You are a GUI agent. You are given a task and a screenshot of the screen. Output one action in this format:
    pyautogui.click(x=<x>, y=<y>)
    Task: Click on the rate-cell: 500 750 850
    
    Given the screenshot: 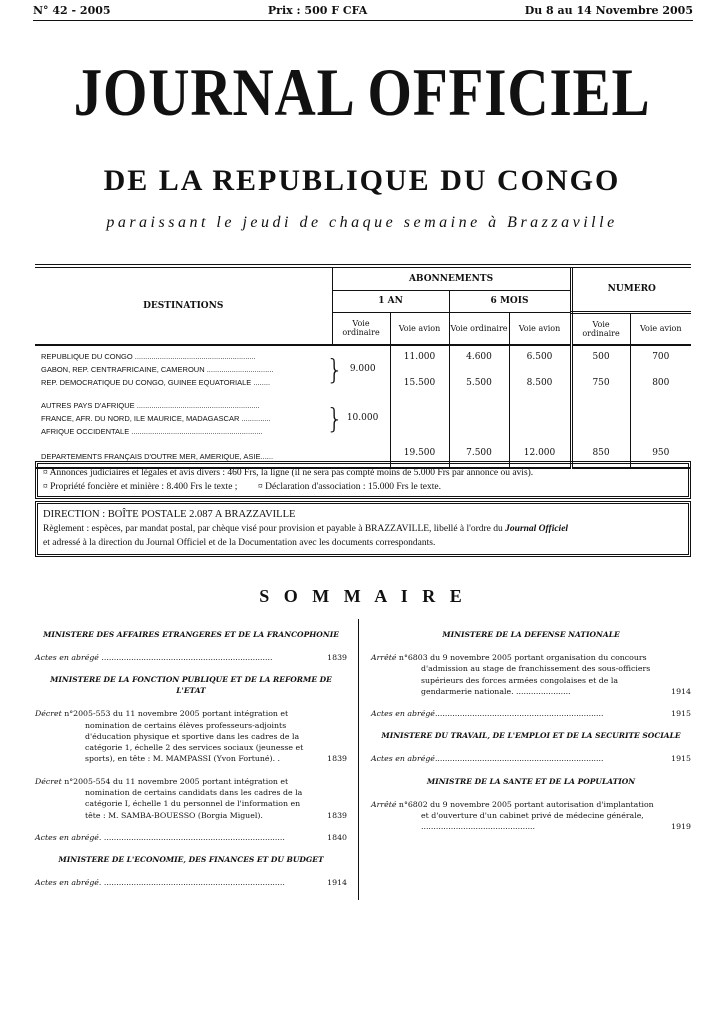 What is the action you would take?
    pyautogui.click(x=600, y=406)
    